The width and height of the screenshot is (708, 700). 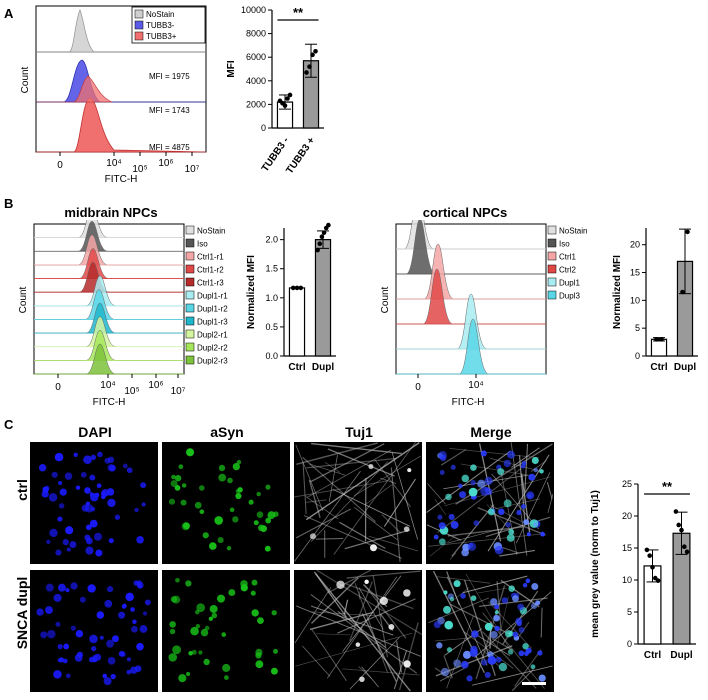 What do you see at coordinates (449, 383) in the screenshot?
I see `x-ticks-cortical: 0 10⁴` at bounding box center [449, 383].